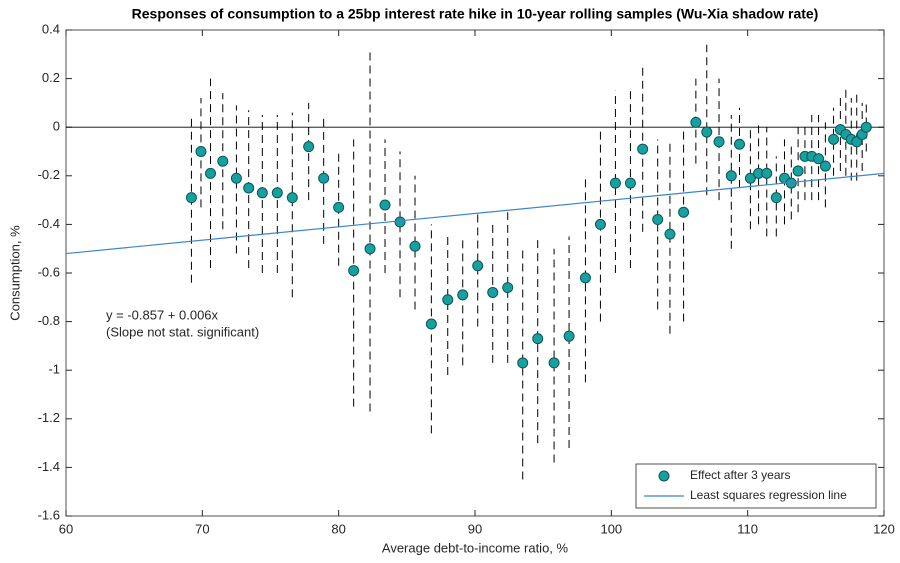  I want to click on legend-label: Least squares regression line, so click(768, 495).